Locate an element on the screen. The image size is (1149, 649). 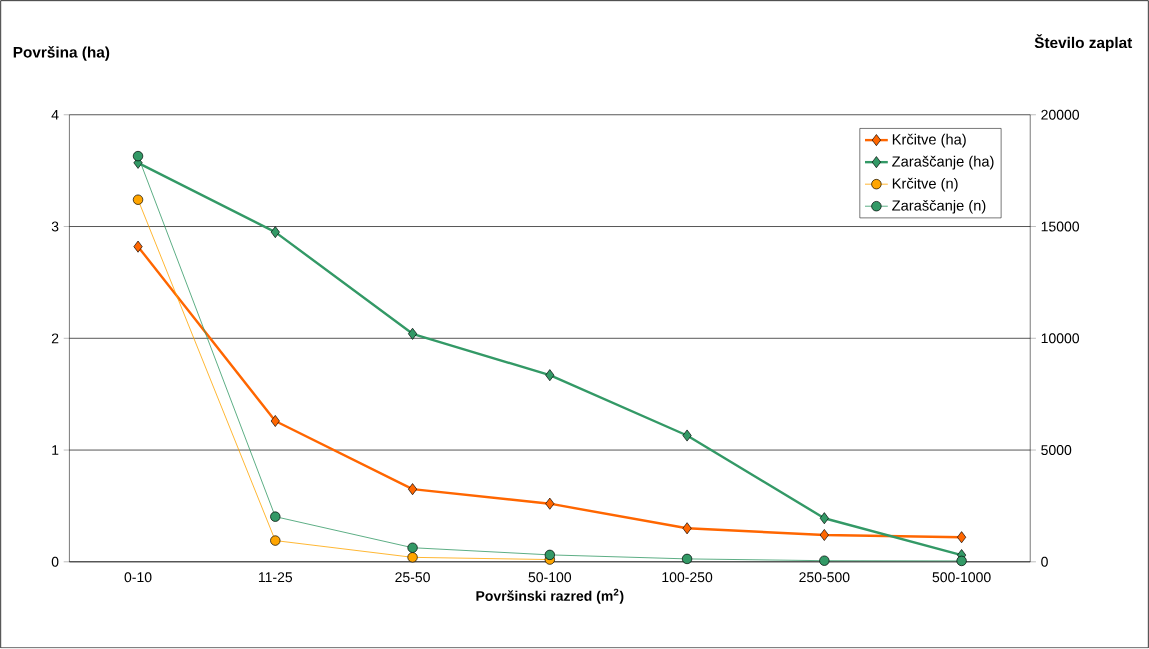
x-tick-label: 250-500 is located at coordinates (824, 577).